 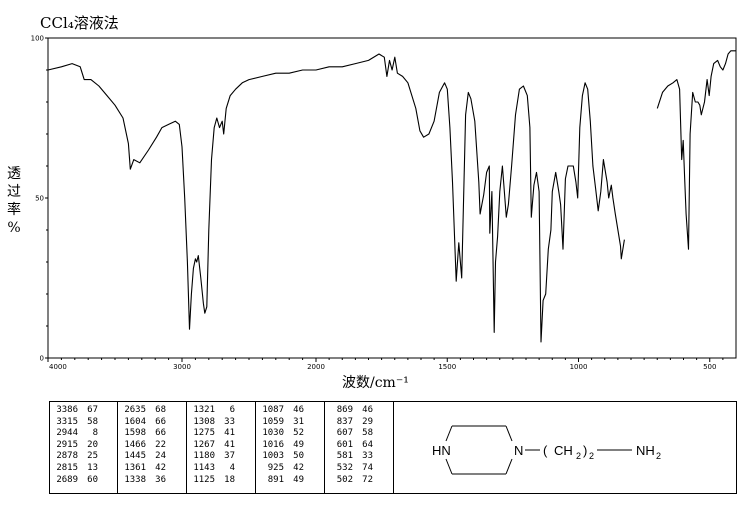 I want to click on peak-table-row: 1321 6, so click(x=221, y=411).